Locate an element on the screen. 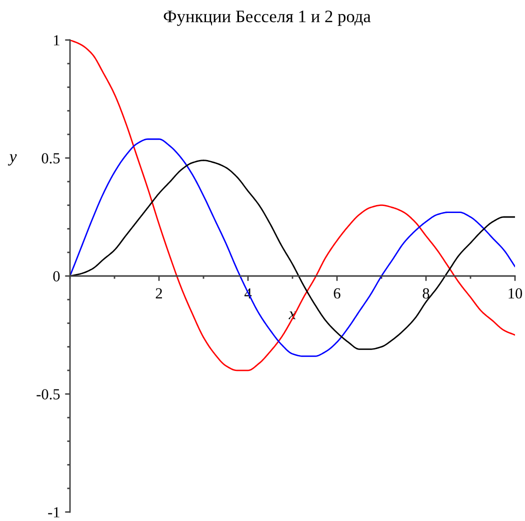 This screenshot has width=525, height=521. y-axis-title: y is located at coordinates (12, 160).